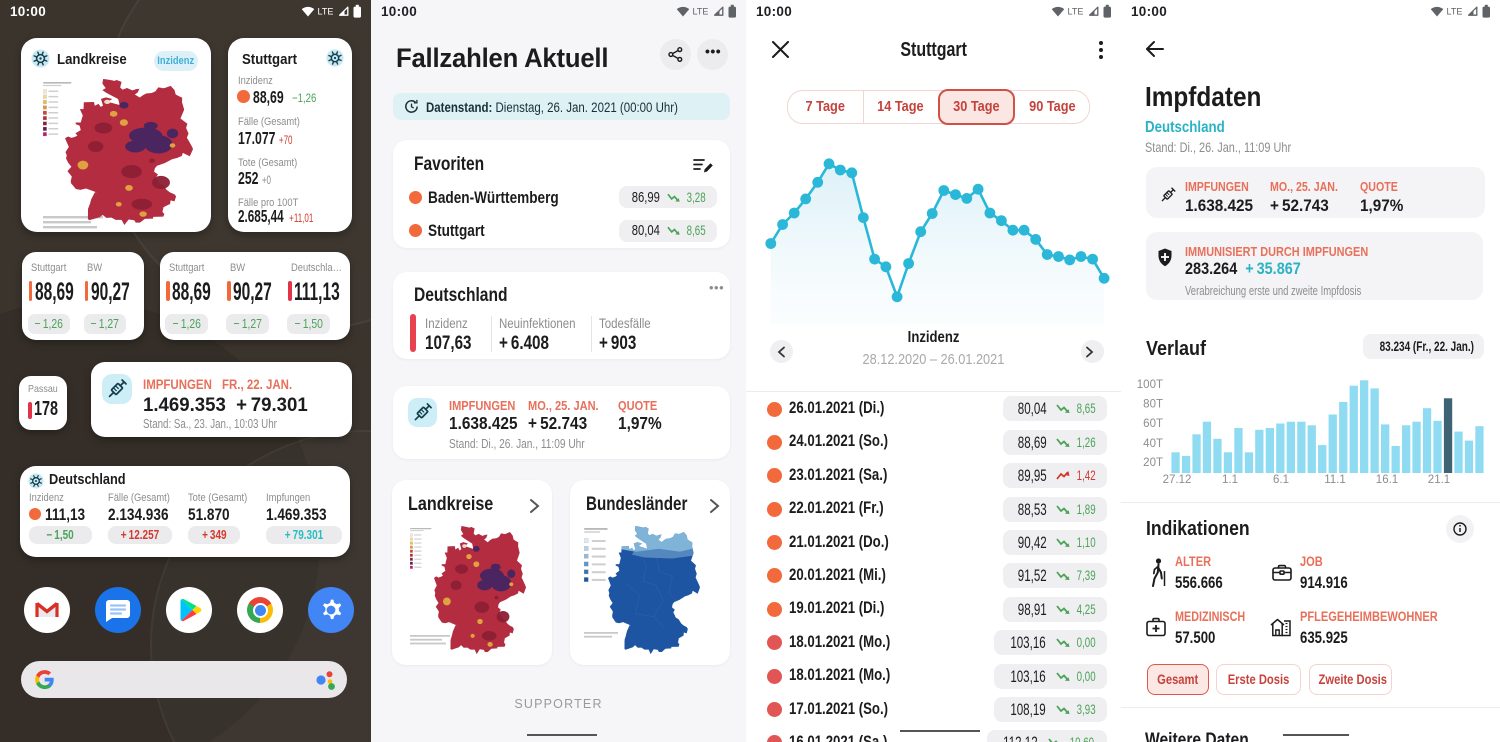 The image size is (1500, 742). What do you see at coordinates (1230, 480) in the screenshot?
I see `svg-text: 1.1` at bounding box center [1230, 480].